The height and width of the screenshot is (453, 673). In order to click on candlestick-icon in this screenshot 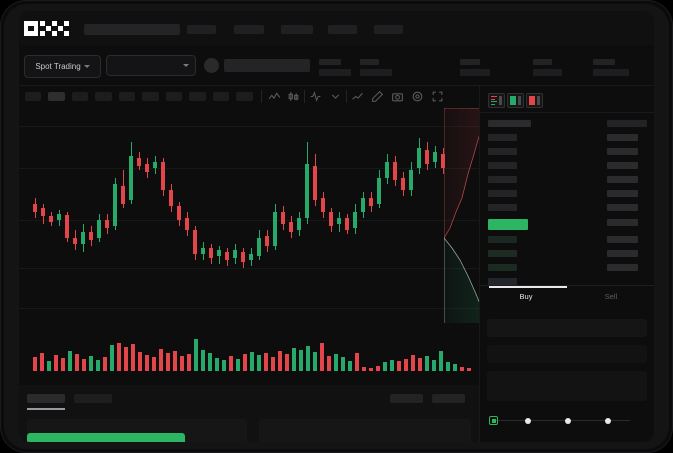, I will do `click(293, 96)`.